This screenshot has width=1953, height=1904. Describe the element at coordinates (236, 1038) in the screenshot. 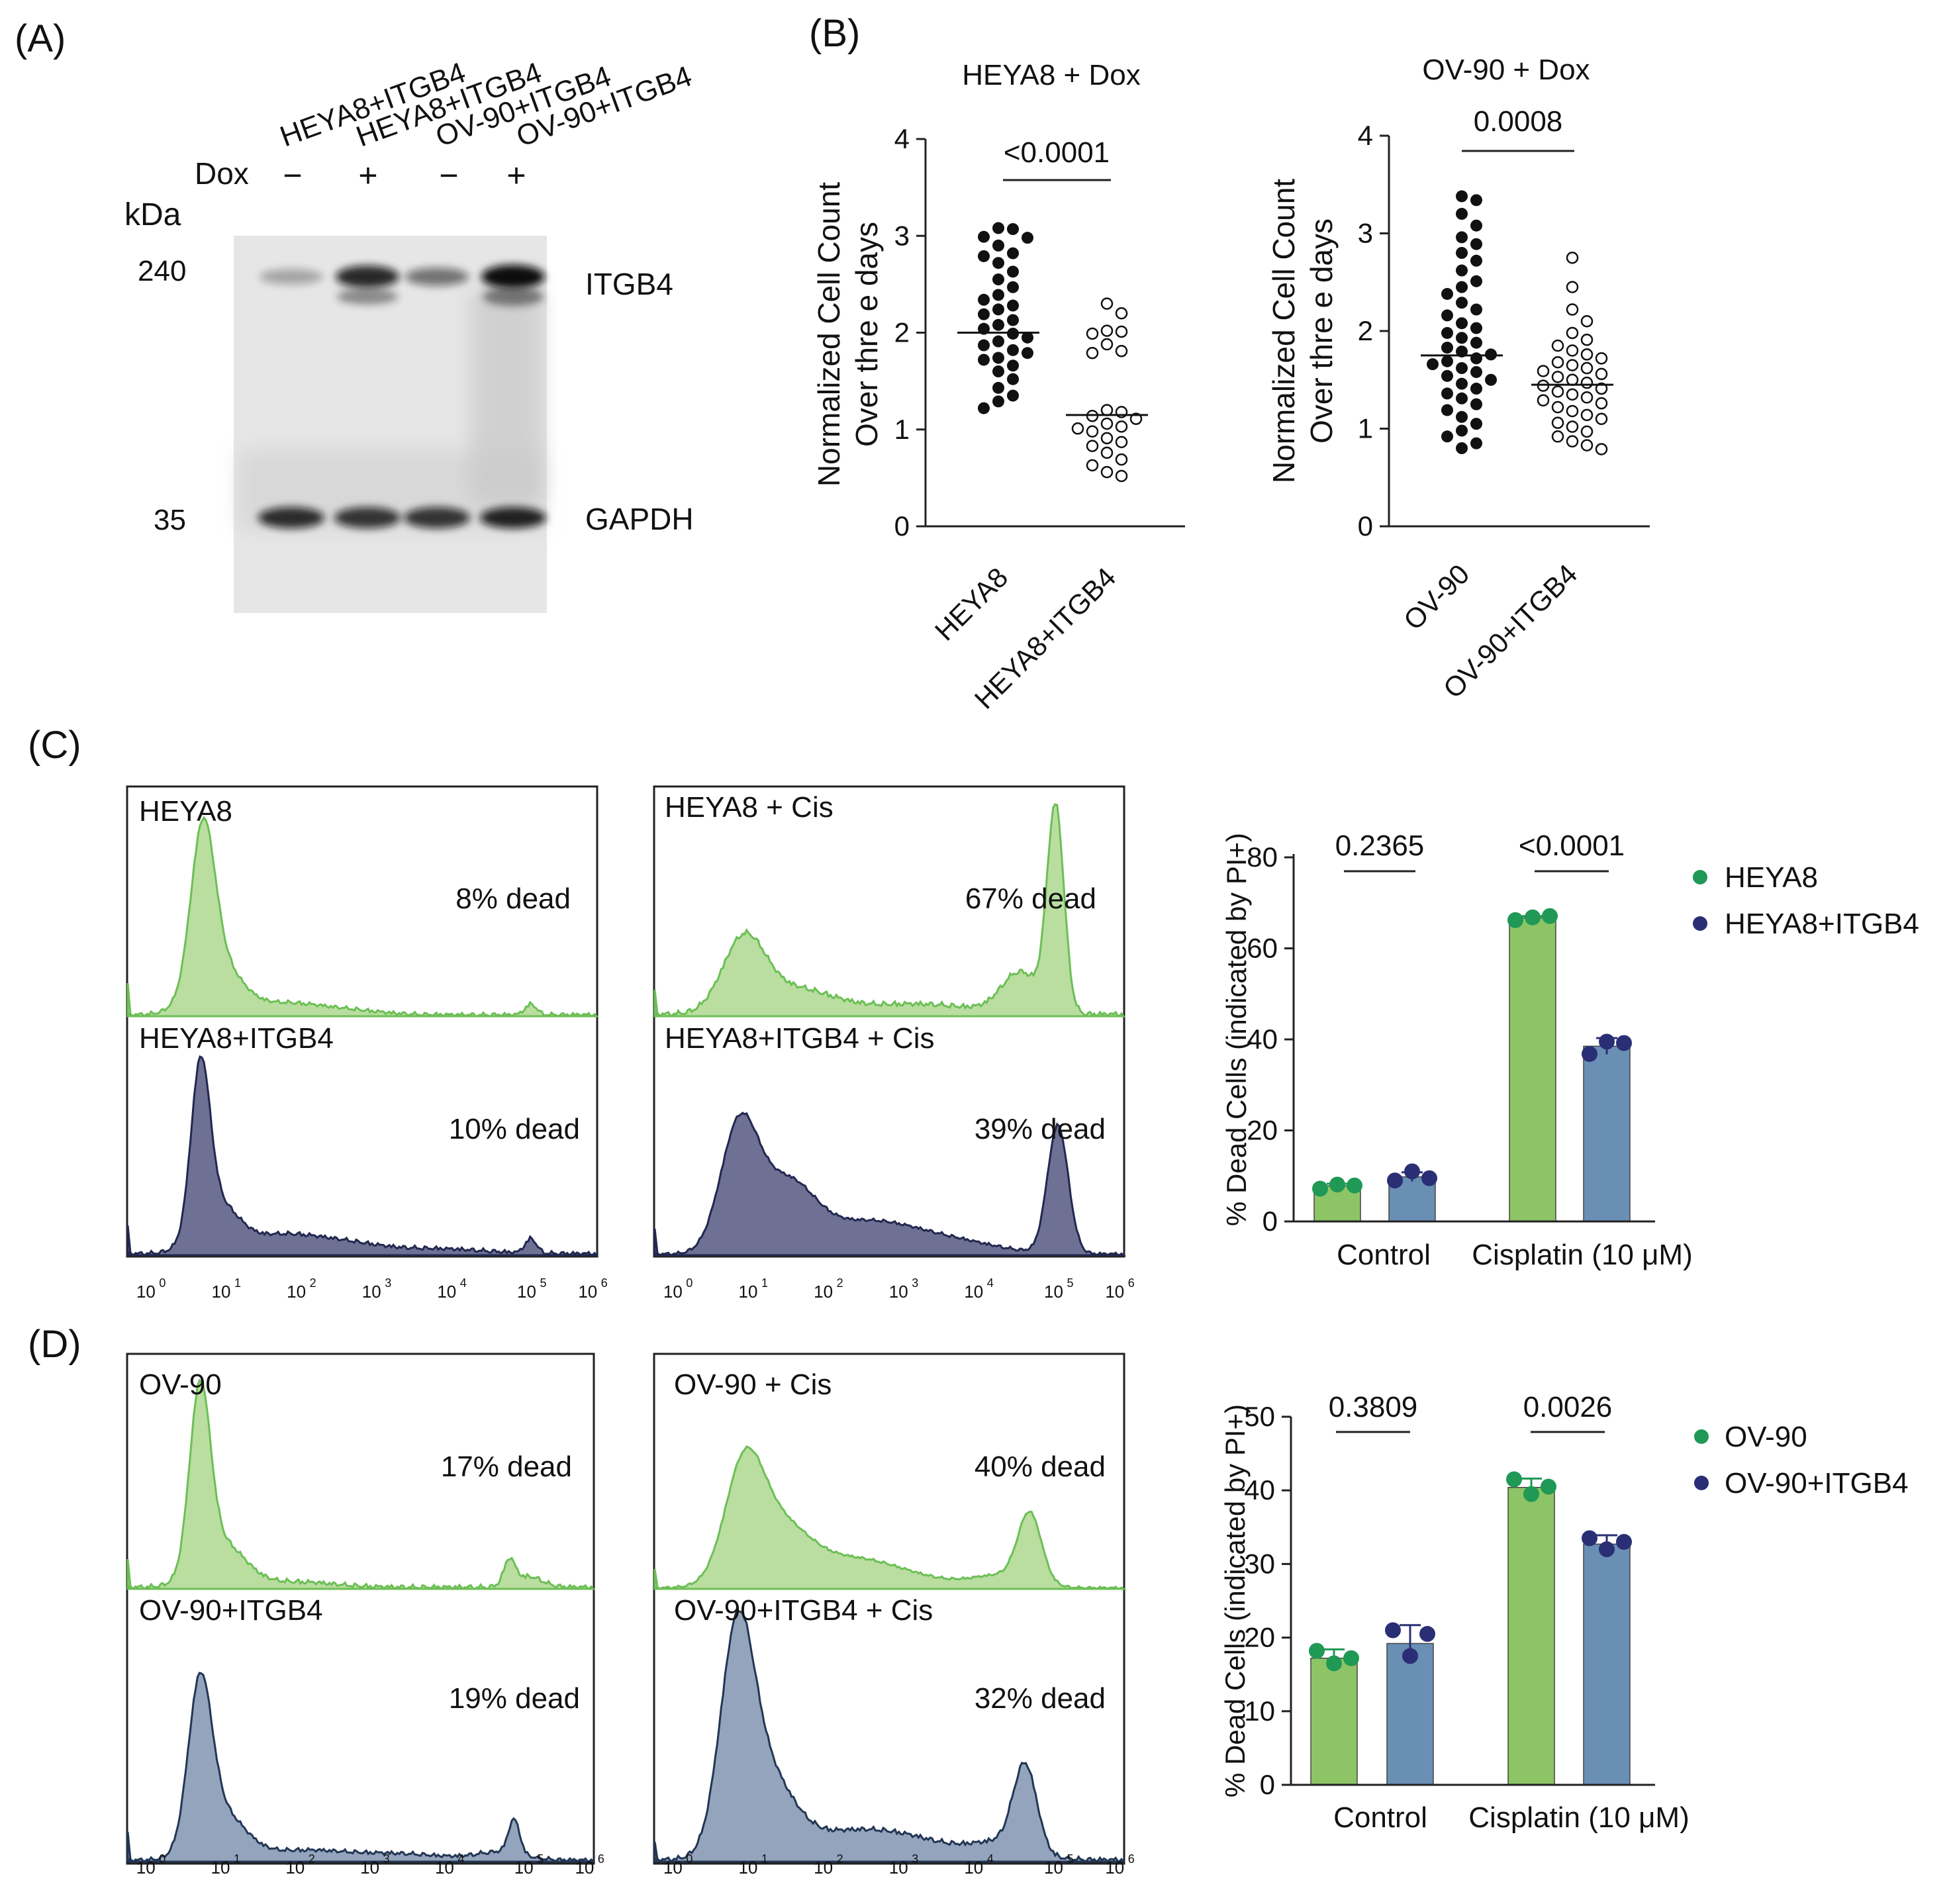

I see `histogram-label: HEYA8+ITGB4` at that location.